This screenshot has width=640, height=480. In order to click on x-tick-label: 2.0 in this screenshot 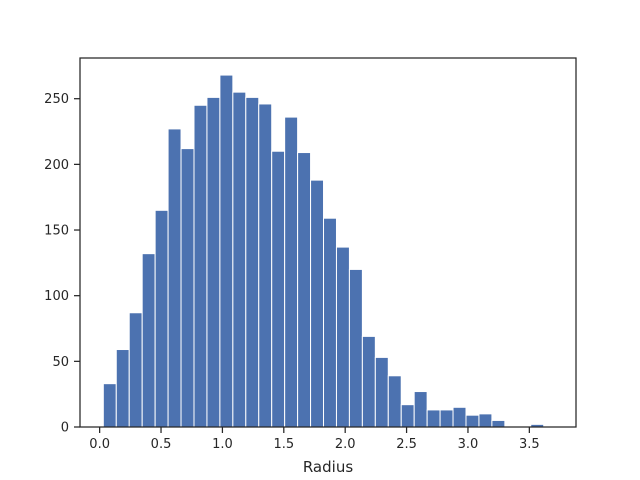, I will do `click(345, 444)`.